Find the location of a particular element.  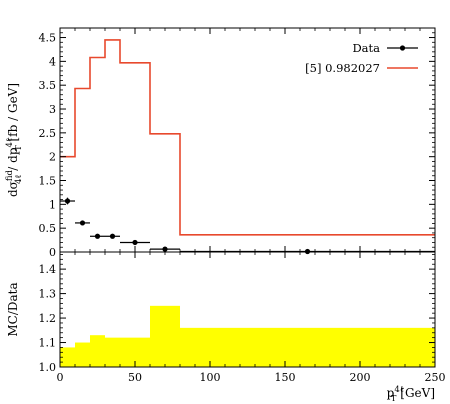

x-axis-label: p4ℓ T [GeV] is located at coordinates (411, 394).